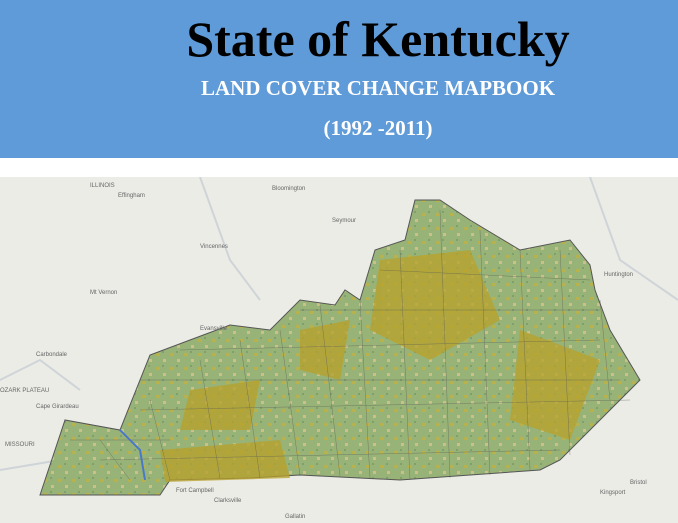 This screenshot has width=678, height=523. I want to click on place-label: Kingsport, so click(613, 493).